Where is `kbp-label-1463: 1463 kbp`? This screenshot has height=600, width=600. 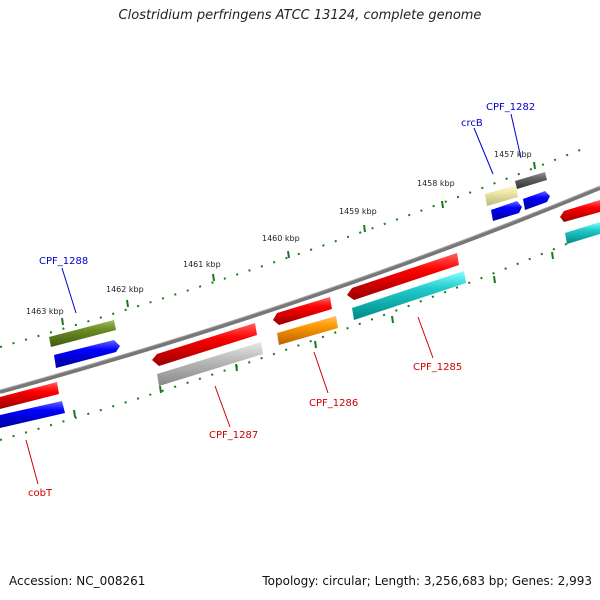 kbp-label-1463: 1463 kbp is located at coordinates (45, 311).